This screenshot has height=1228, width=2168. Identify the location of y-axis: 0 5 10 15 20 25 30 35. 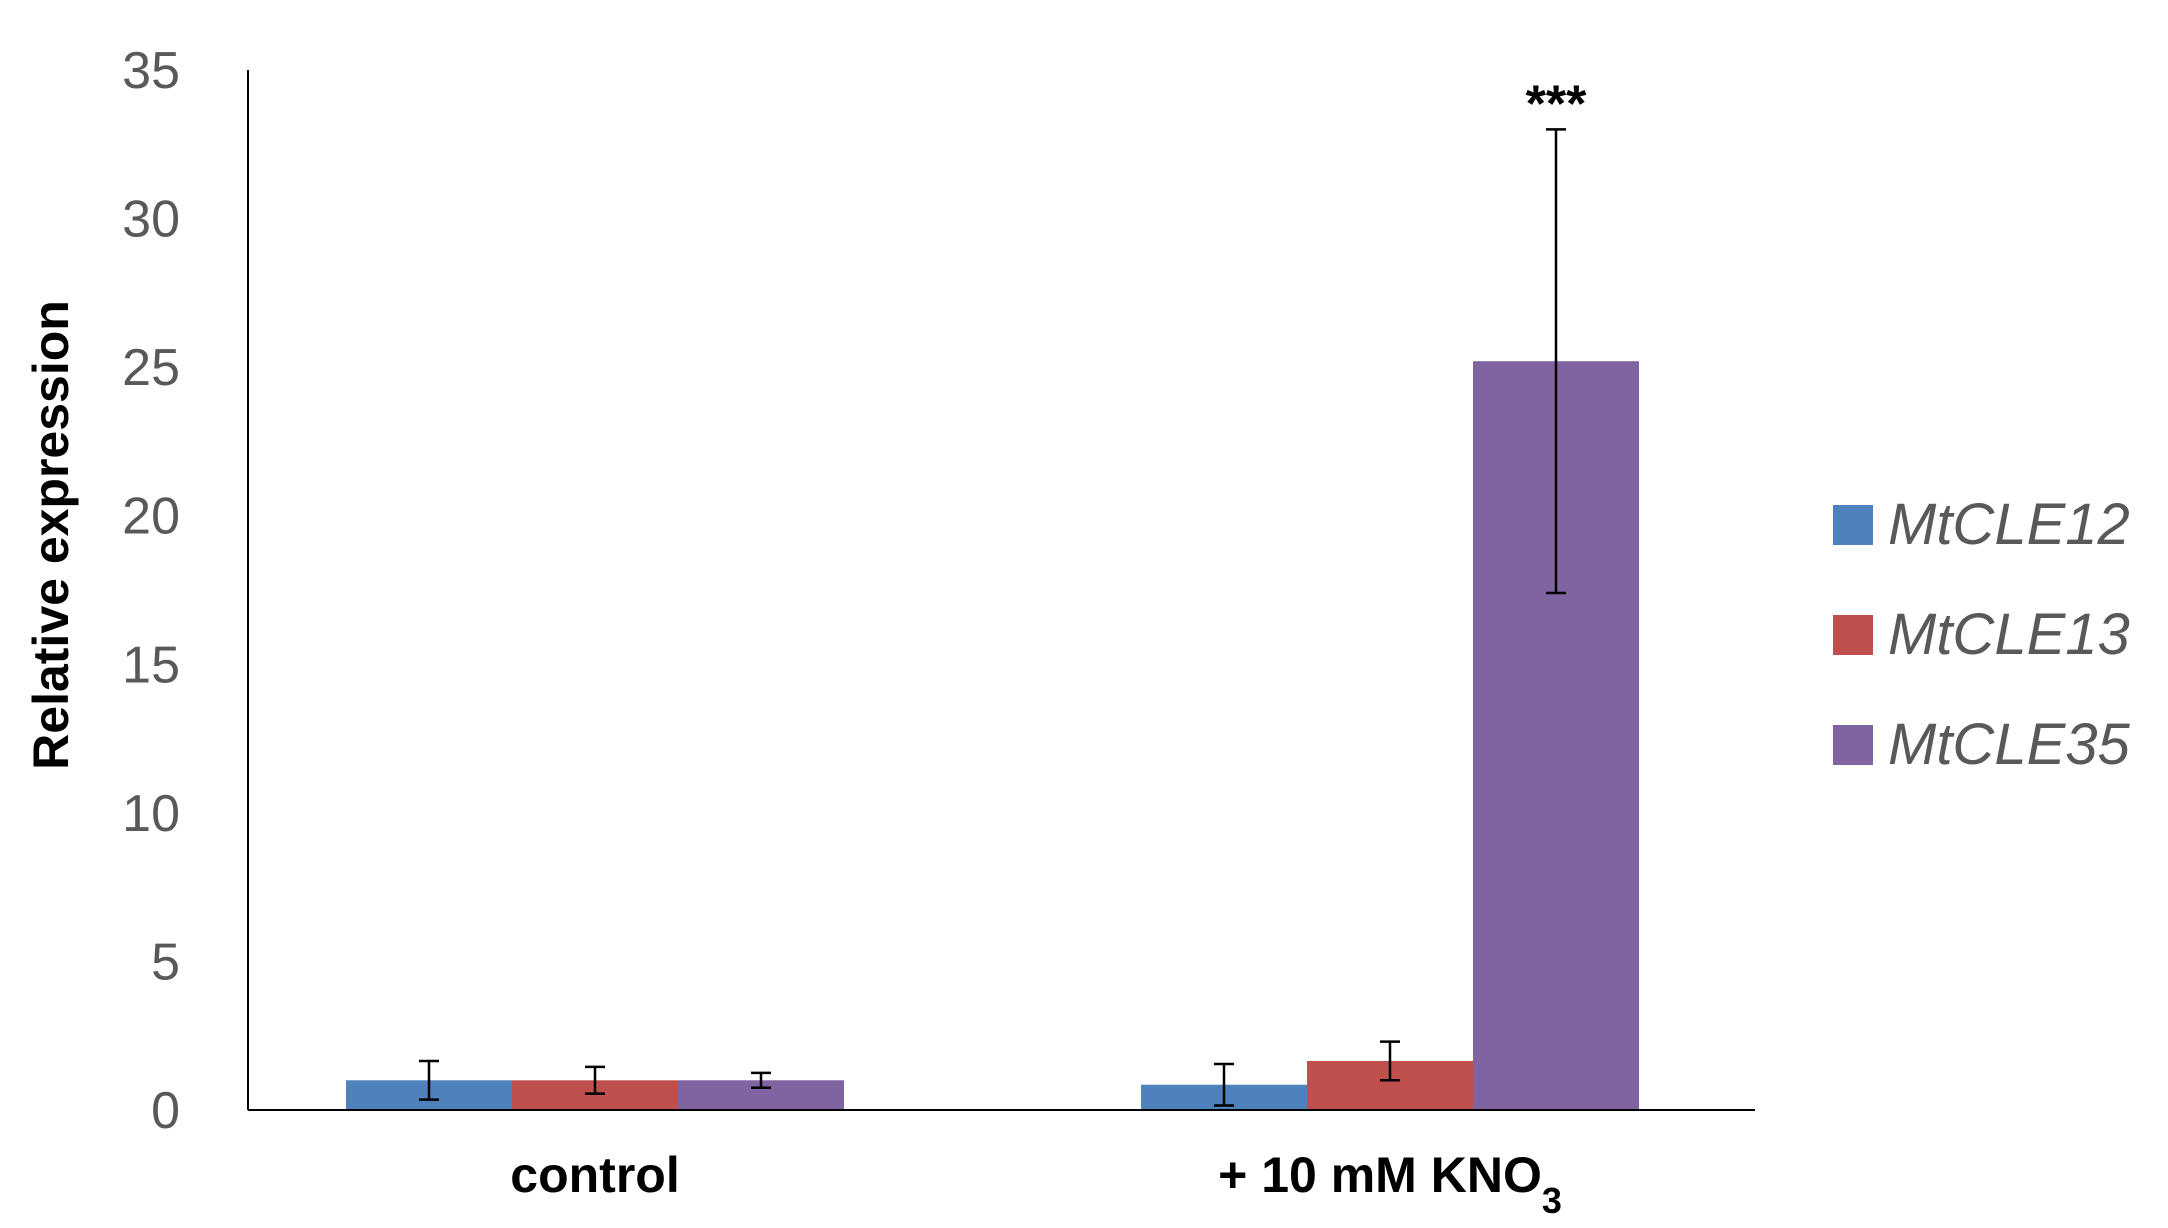
(185, 591).